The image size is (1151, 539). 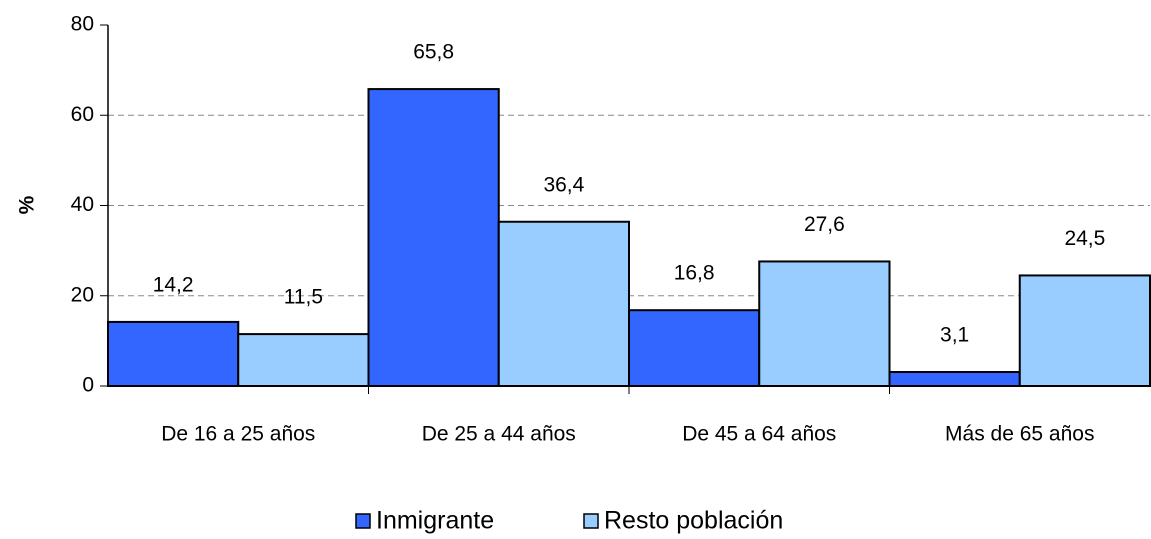 I want to click on data-label: 14,2, so click(x=173, y=284).